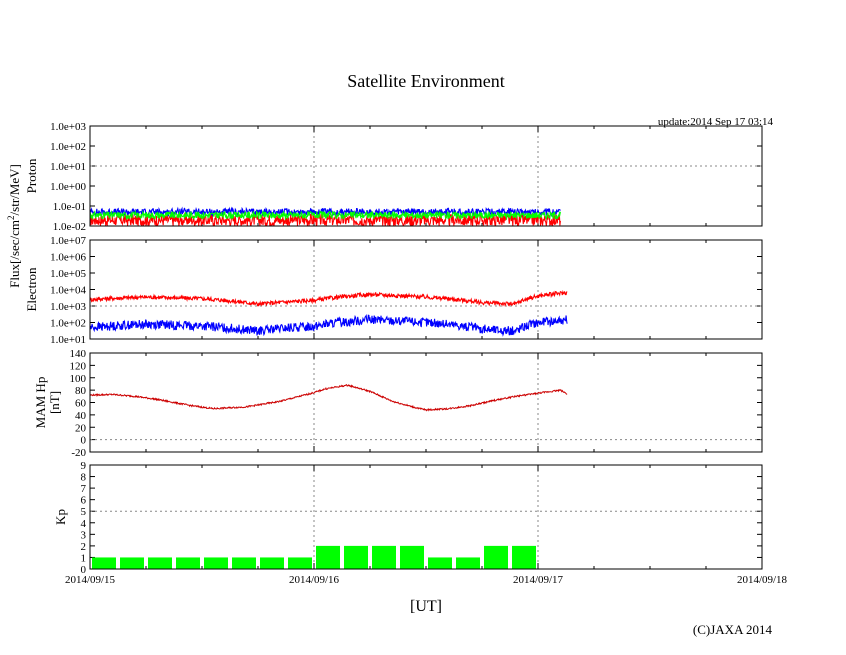  What do you see at coordinates (81, 428) in the screenshot?
I see `y-tick-label: 20` at bounding box center [81, 428].